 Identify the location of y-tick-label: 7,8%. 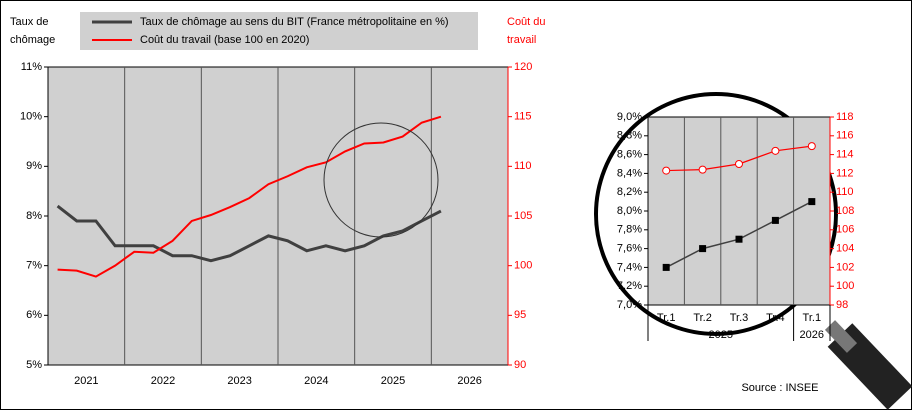
(629, 230).